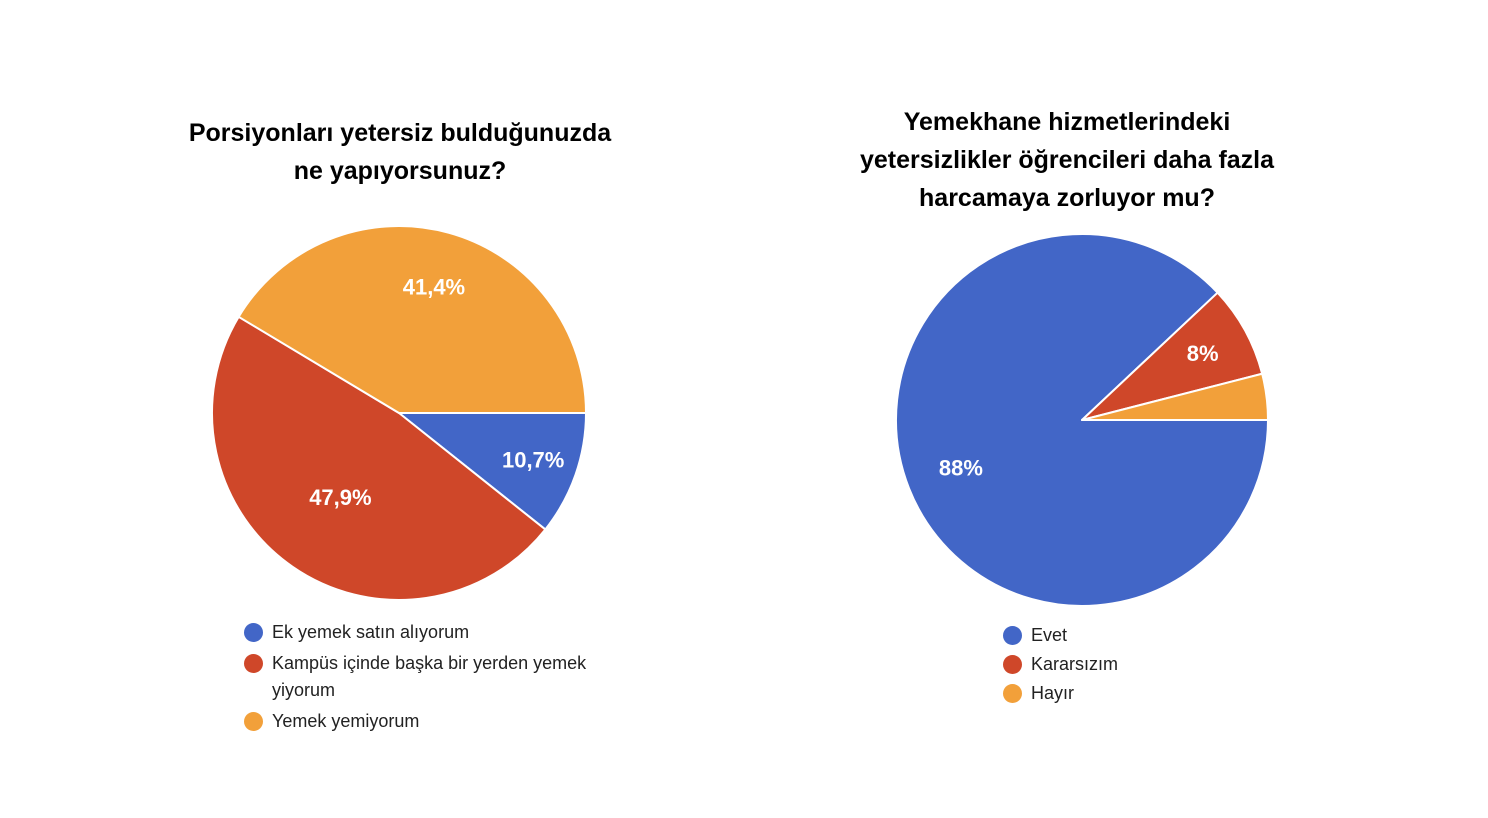  I want to click on legend-item-evet: Evet, so click(1153, 635).